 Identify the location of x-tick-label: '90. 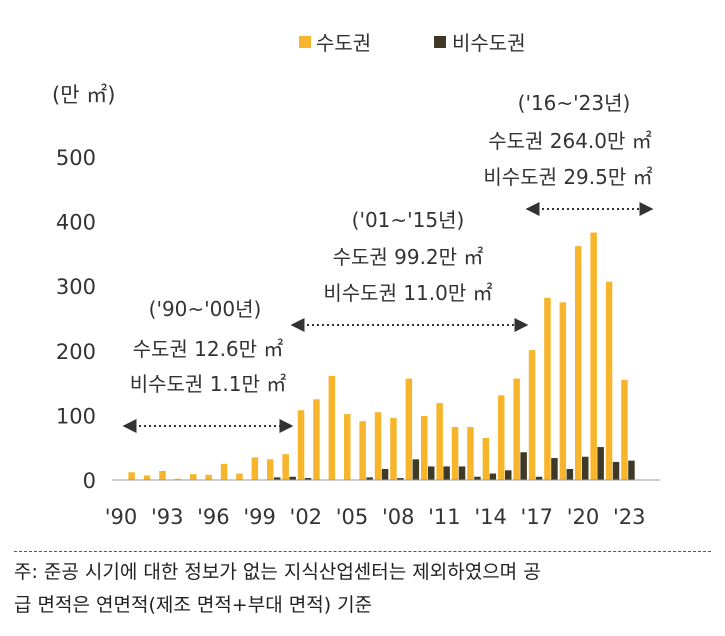
(121, 517).